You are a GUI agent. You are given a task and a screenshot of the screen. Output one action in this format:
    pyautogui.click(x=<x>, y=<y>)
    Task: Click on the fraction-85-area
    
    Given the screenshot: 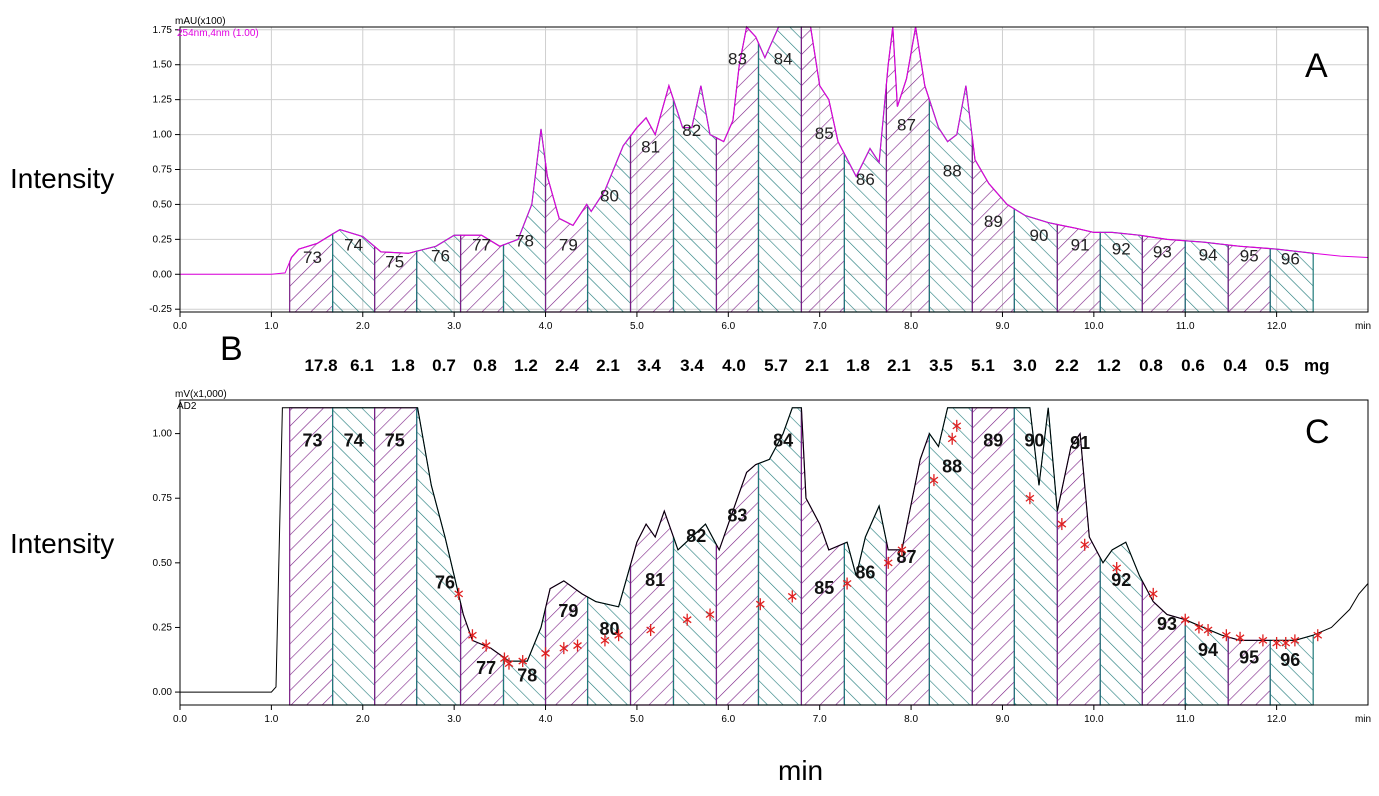 What is the action you would take?
    pyautogui.click(x=823, y=169)
    